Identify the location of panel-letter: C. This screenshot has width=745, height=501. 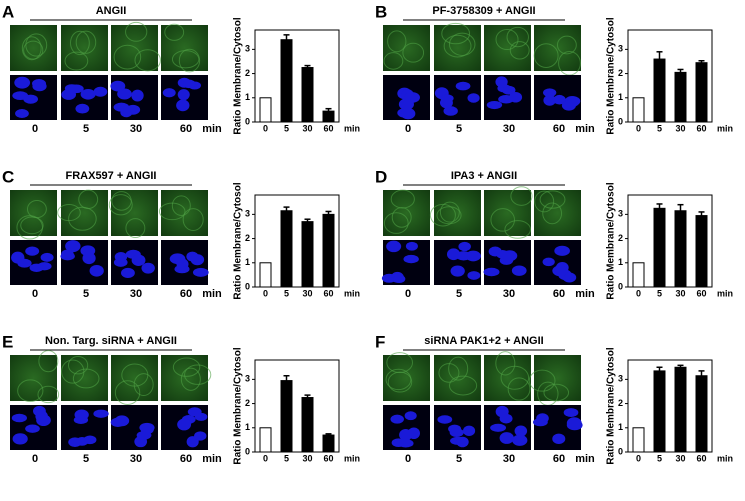
(8, 176).